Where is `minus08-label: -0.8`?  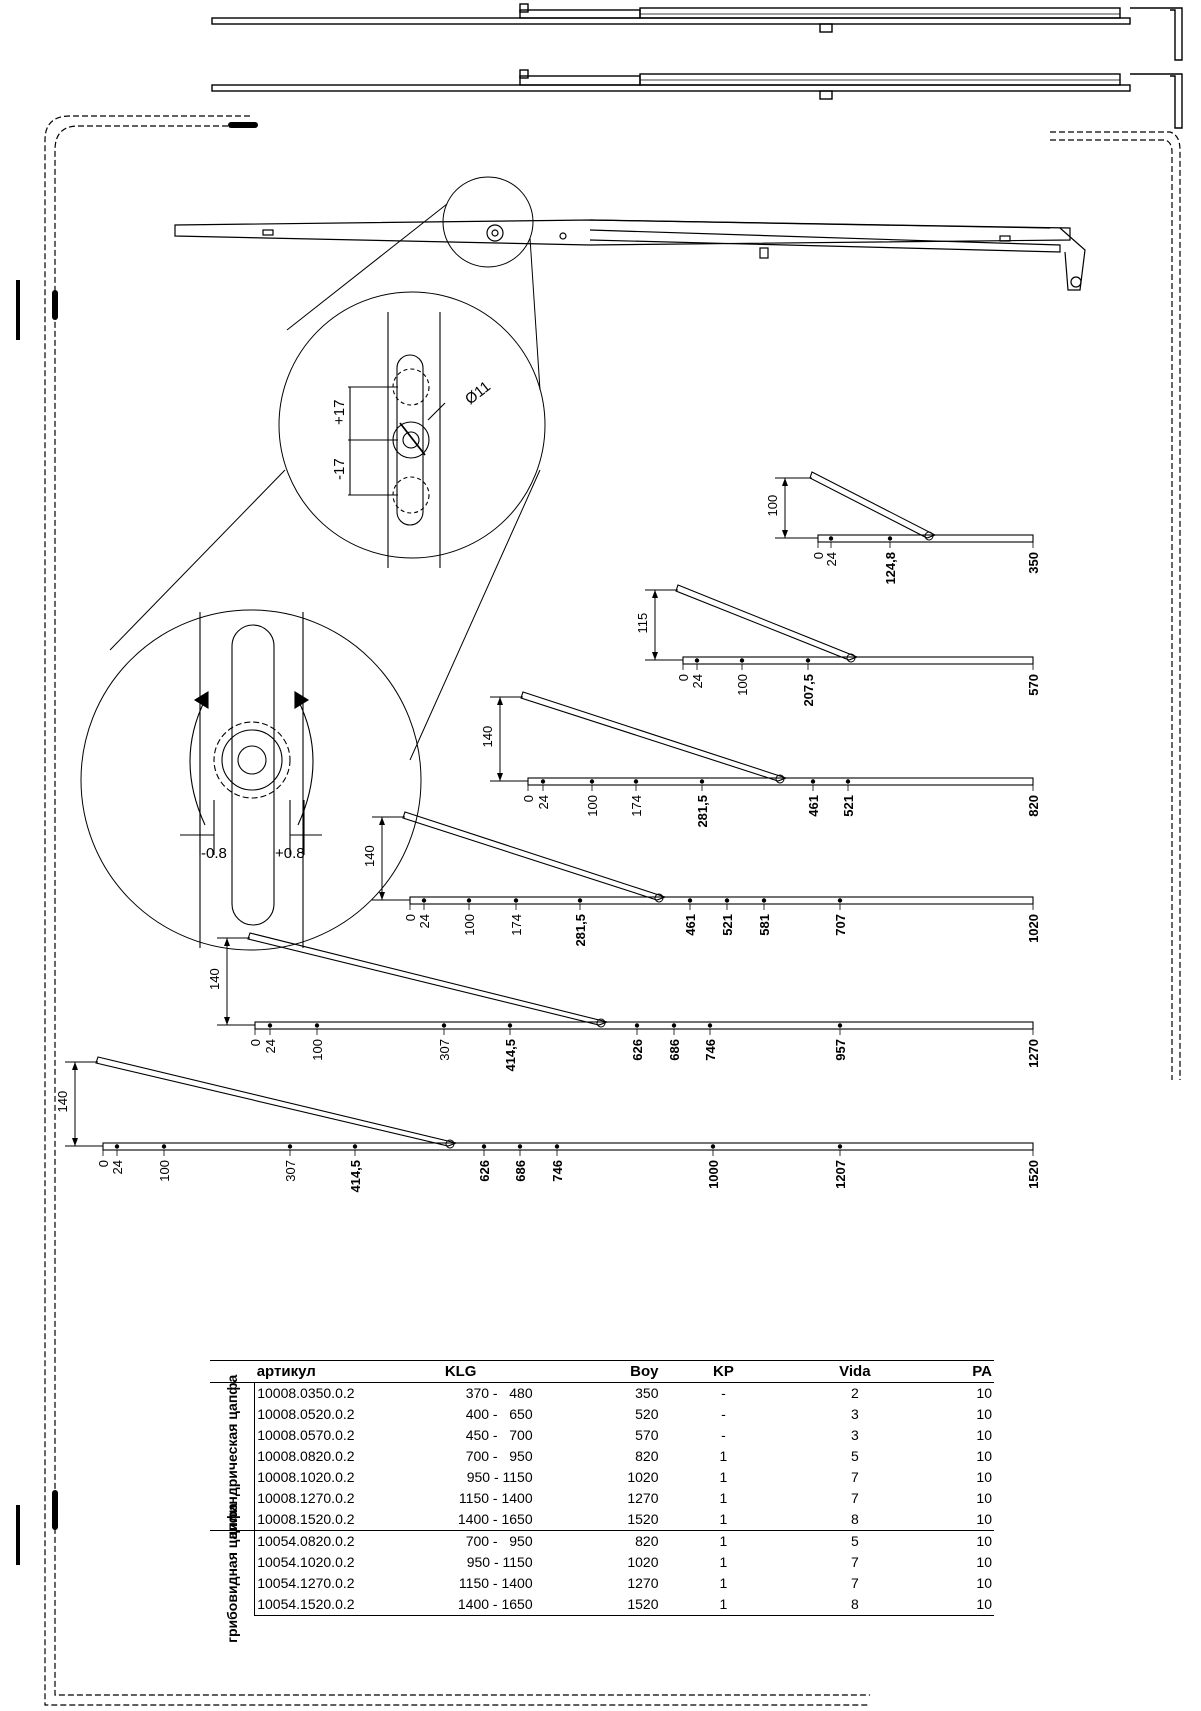 minus08-label: -0.8 is located at coordinates (214, 853).